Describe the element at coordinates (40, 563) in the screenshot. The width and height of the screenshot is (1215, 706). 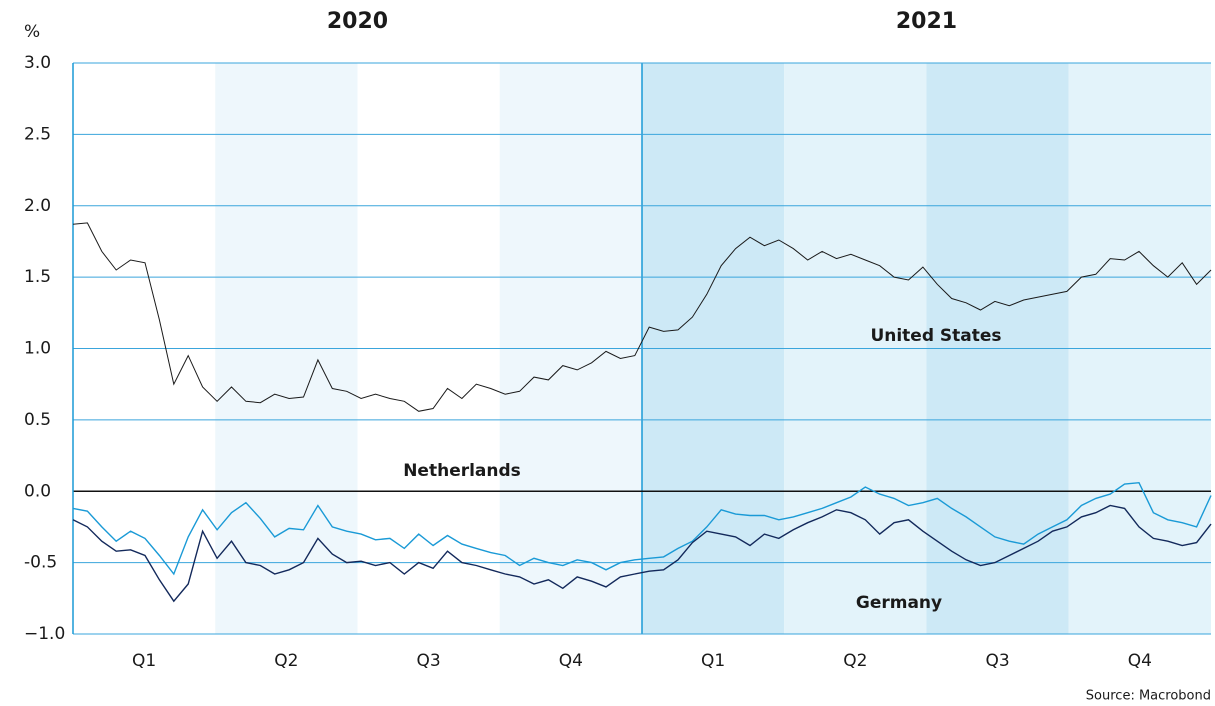
I see `y-tick-label: -0.5` at that location.